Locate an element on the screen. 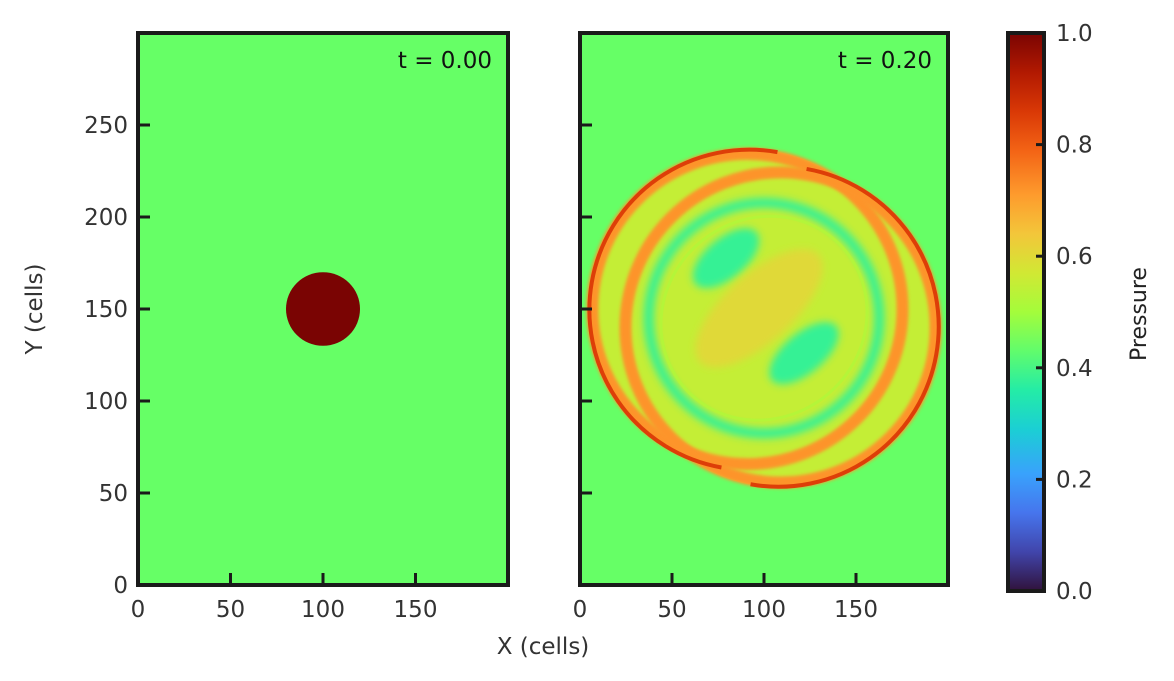 Image resolution: width=1174 pixels, height=681 pixels. y-tick-label: 0 is located at coordinates (120, 586).